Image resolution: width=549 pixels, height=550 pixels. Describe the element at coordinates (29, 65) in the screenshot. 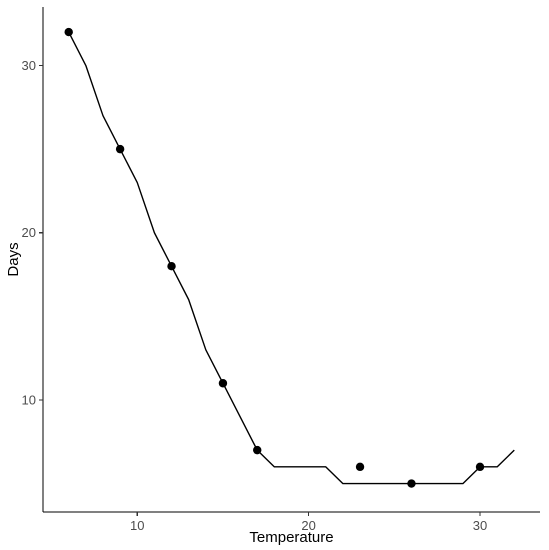

I see `y-tick-label: 30` at that location.